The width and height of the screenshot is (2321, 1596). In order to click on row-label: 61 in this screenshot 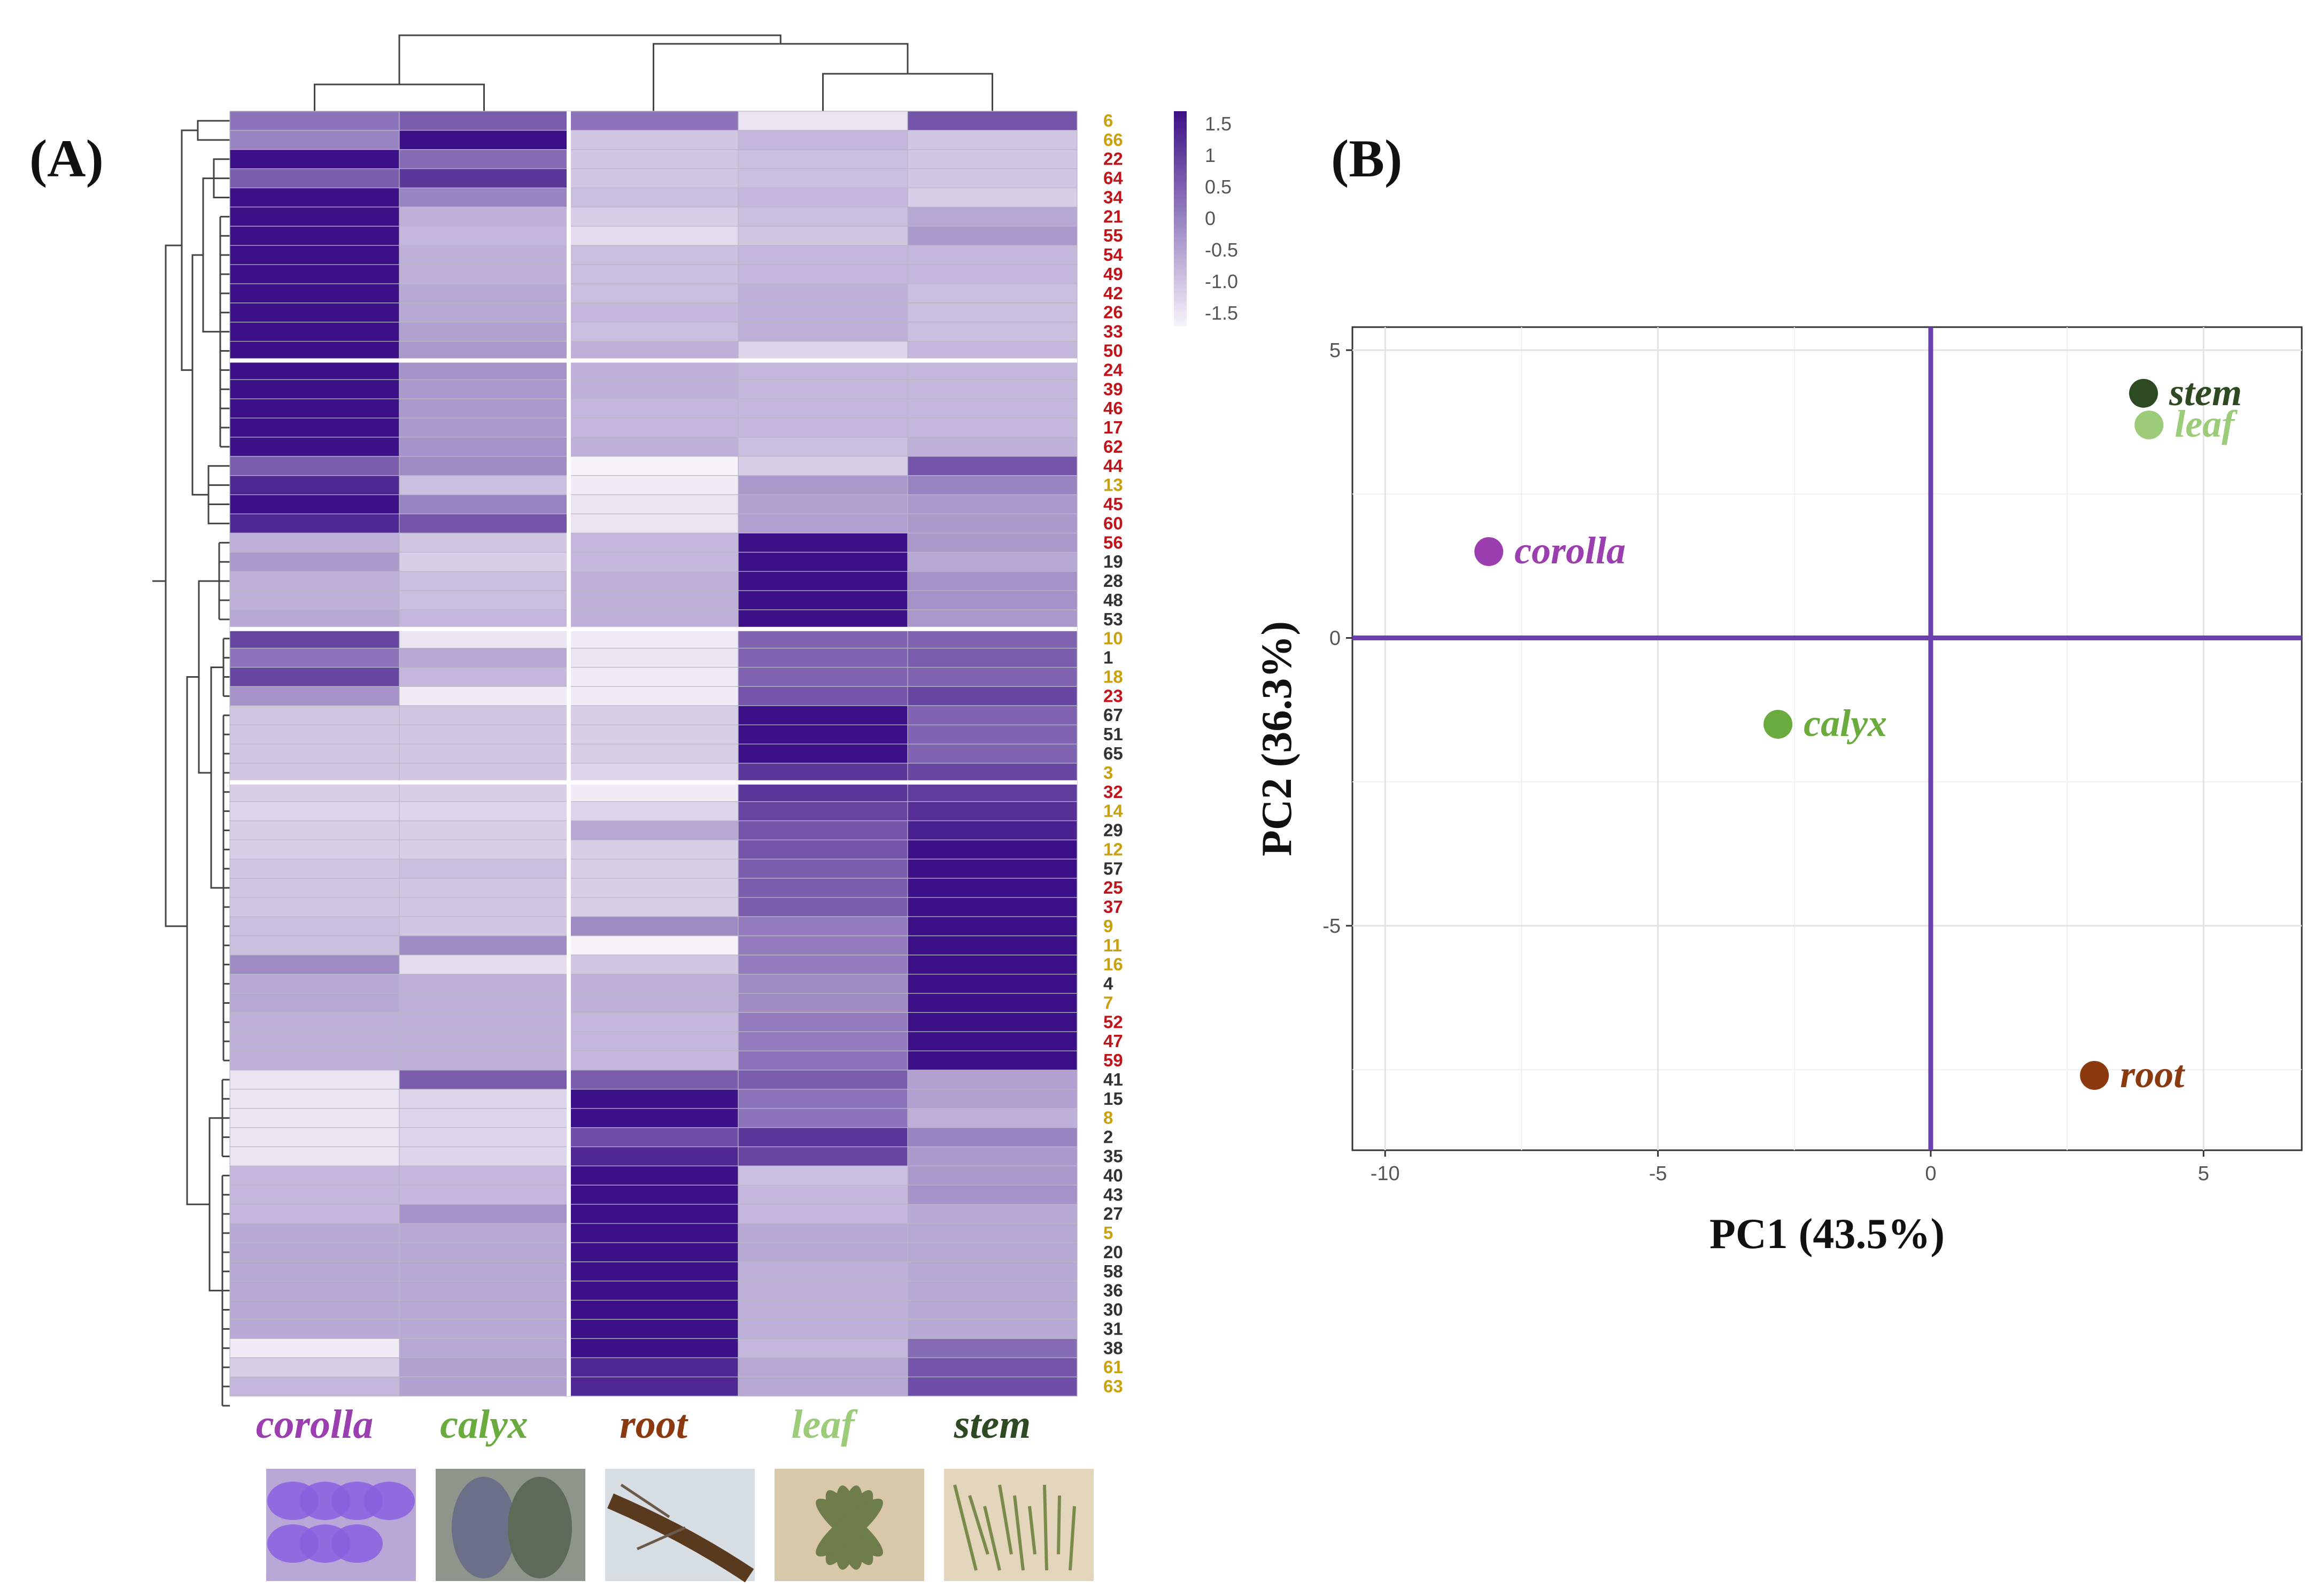, I will do `click(1113, 1367)`.